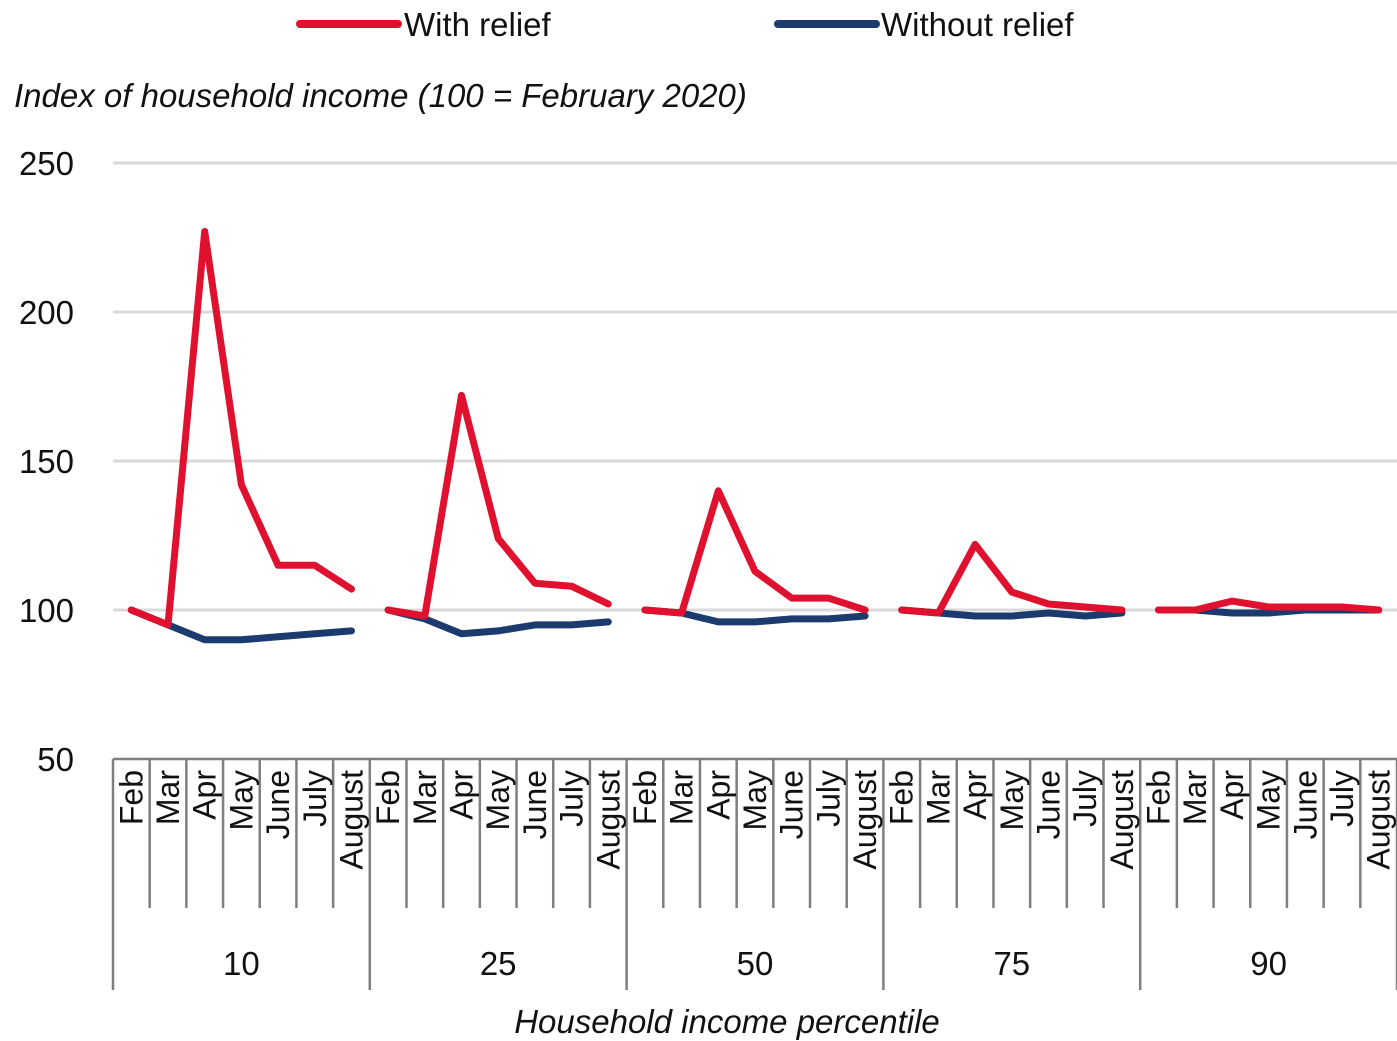 This screenshot has width=1397, height=1041. What do you see at coordinates (1268, 963) in the screenshot?
I see `x-group-label: 90` at bounding box center [1268, 963].